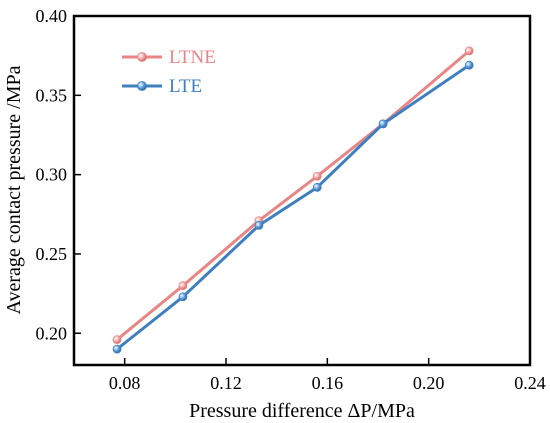 The height and width of the screenshot is (423, 550). What do you see at coordinates (530, 383) in the screenshot?
I see `x-tick-label: 0.24` at bounding box center [530, 383].